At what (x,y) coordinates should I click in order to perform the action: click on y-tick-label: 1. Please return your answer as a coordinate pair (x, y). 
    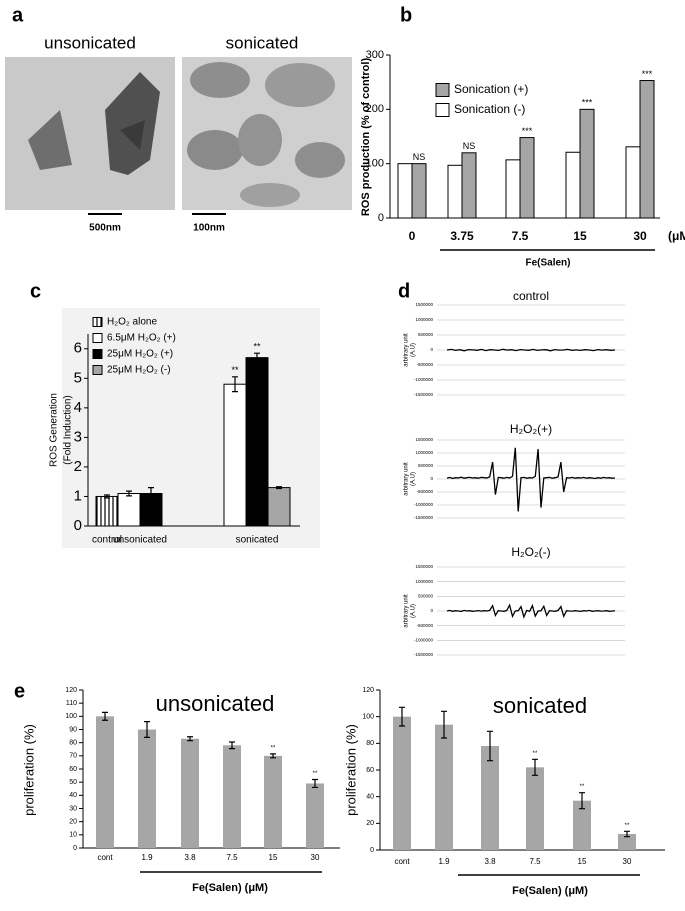
    Looking at the image, I should click on (78, 495).